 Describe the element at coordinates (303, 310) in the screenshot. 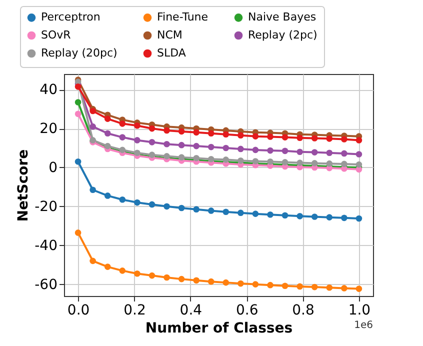

I see `x-tick-label: 0.8` at that location.